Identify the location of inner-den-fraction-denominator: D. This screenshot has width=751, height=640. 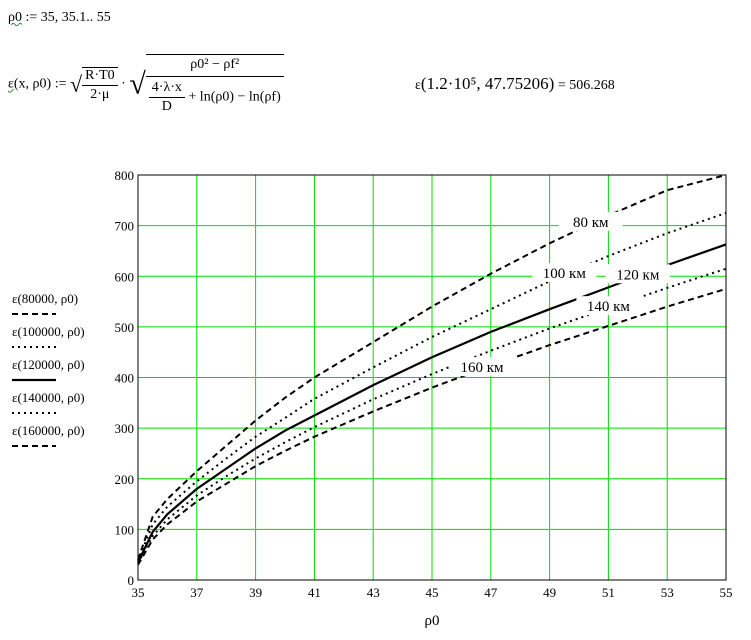
(166, 106).